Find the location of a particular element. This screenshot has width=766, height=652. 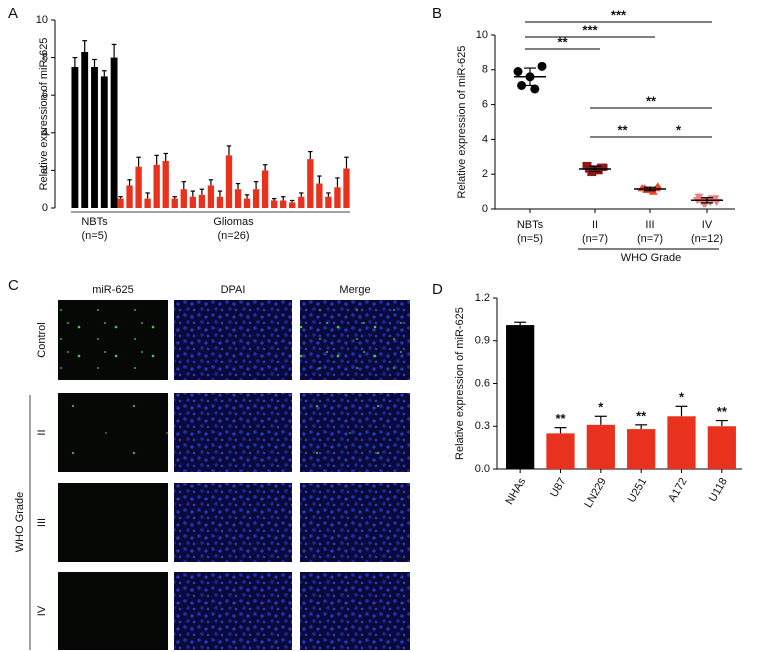

panel-letter: C is located at coordinates (13, 285).